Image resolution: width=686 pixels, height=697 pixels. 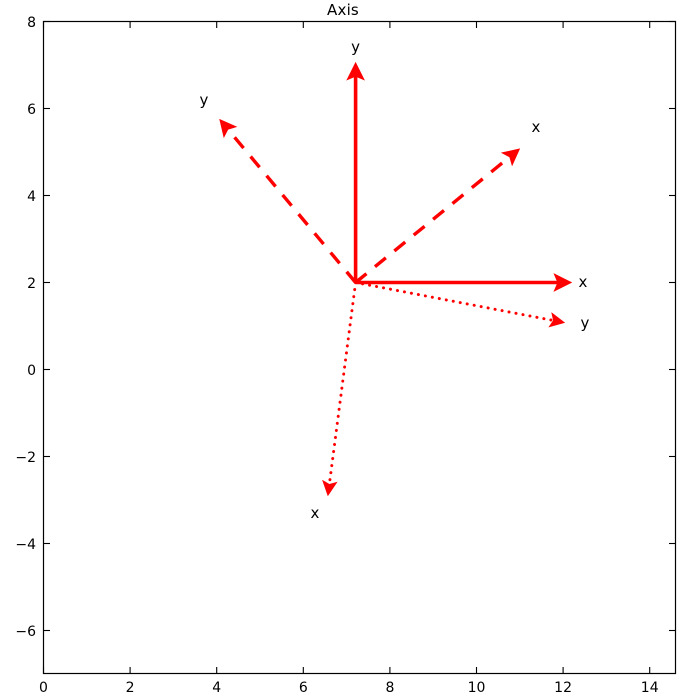 What do you see at coordinates (31, 371) in the screenshot?
I see `y-tick-label: 0` at bounding box center [31, 371].